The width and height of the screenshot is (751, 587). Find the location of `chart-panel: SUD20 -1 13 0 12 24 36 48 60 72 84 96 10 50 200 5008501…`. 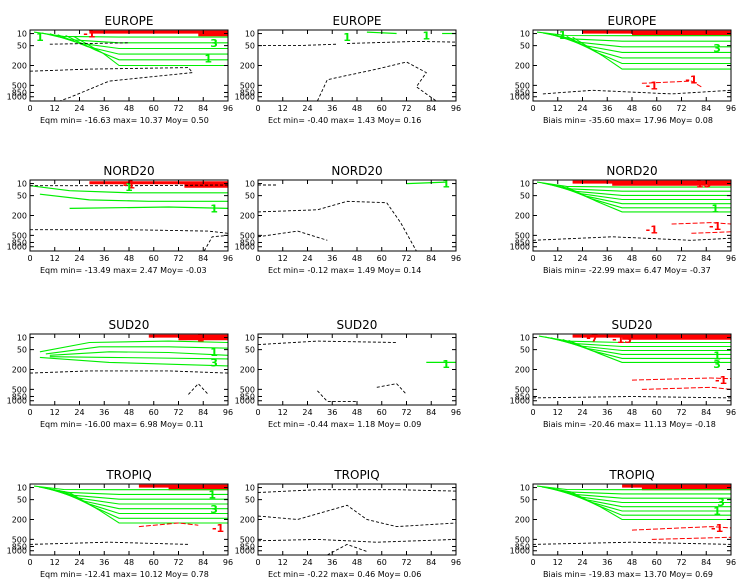

chart-panel: SUD20 -1 13 0 12 24 36 48 60 72 84 96 10 50 200 5008501… is located at coordinates (120, 373).